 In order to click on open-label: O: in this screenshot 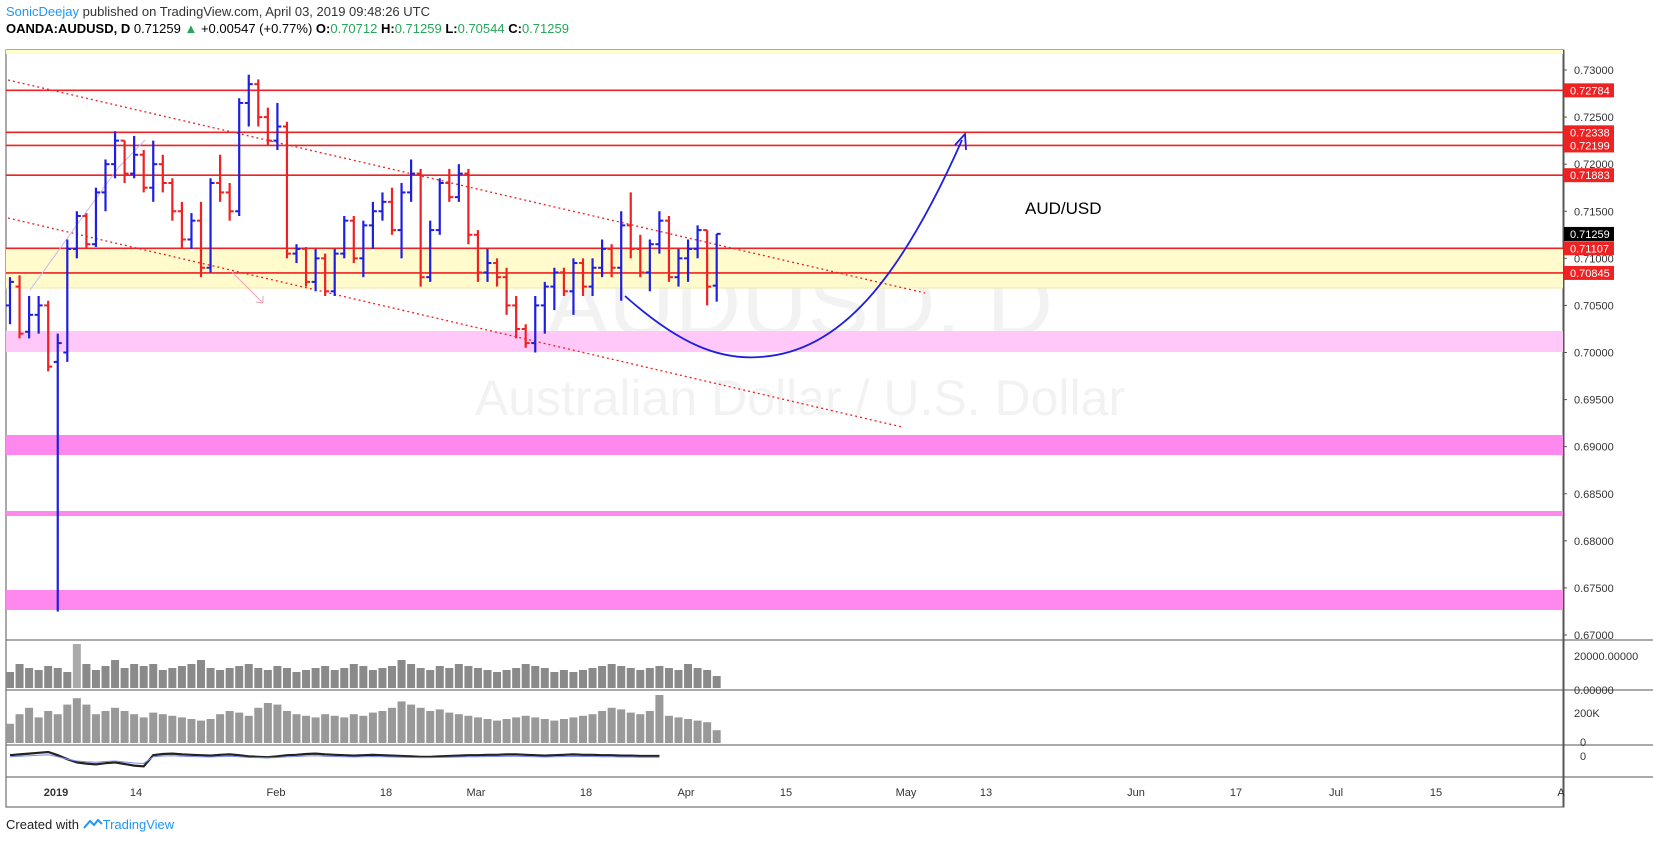, I will do `click(323, 28)`.